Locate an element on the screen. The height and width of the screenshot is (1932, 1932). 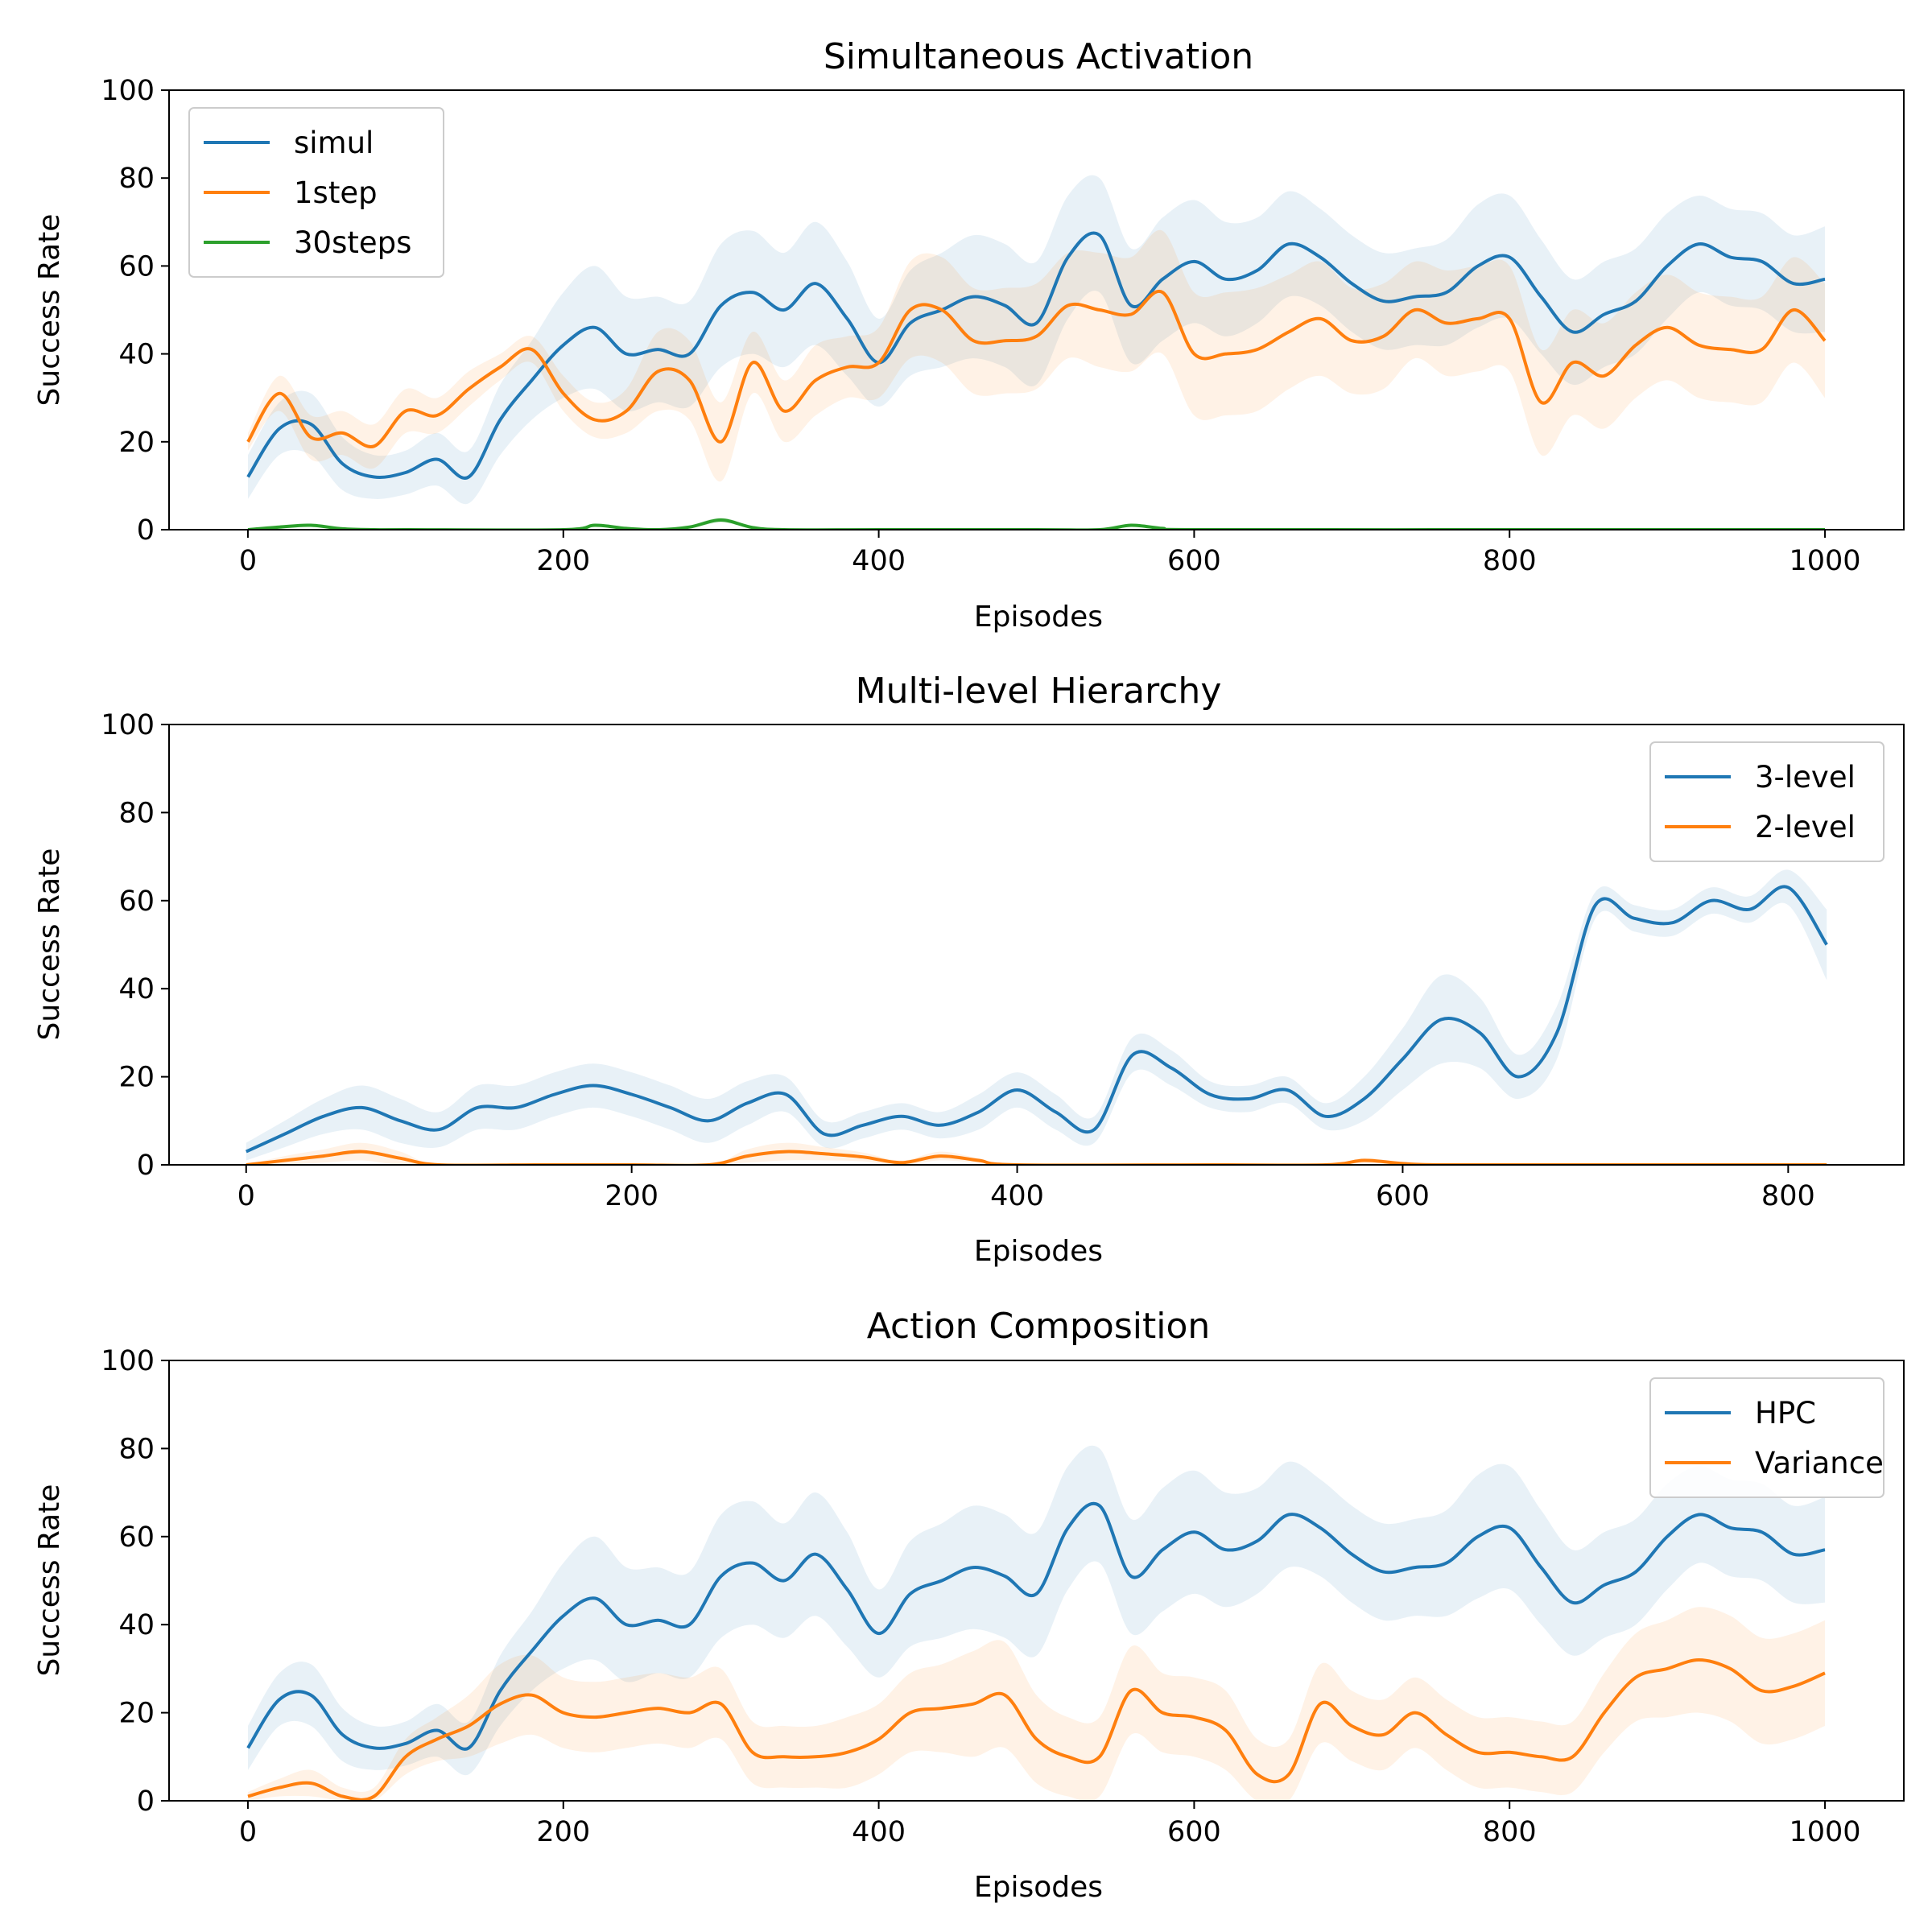
band-1step is located at coordinates (1036, 355).